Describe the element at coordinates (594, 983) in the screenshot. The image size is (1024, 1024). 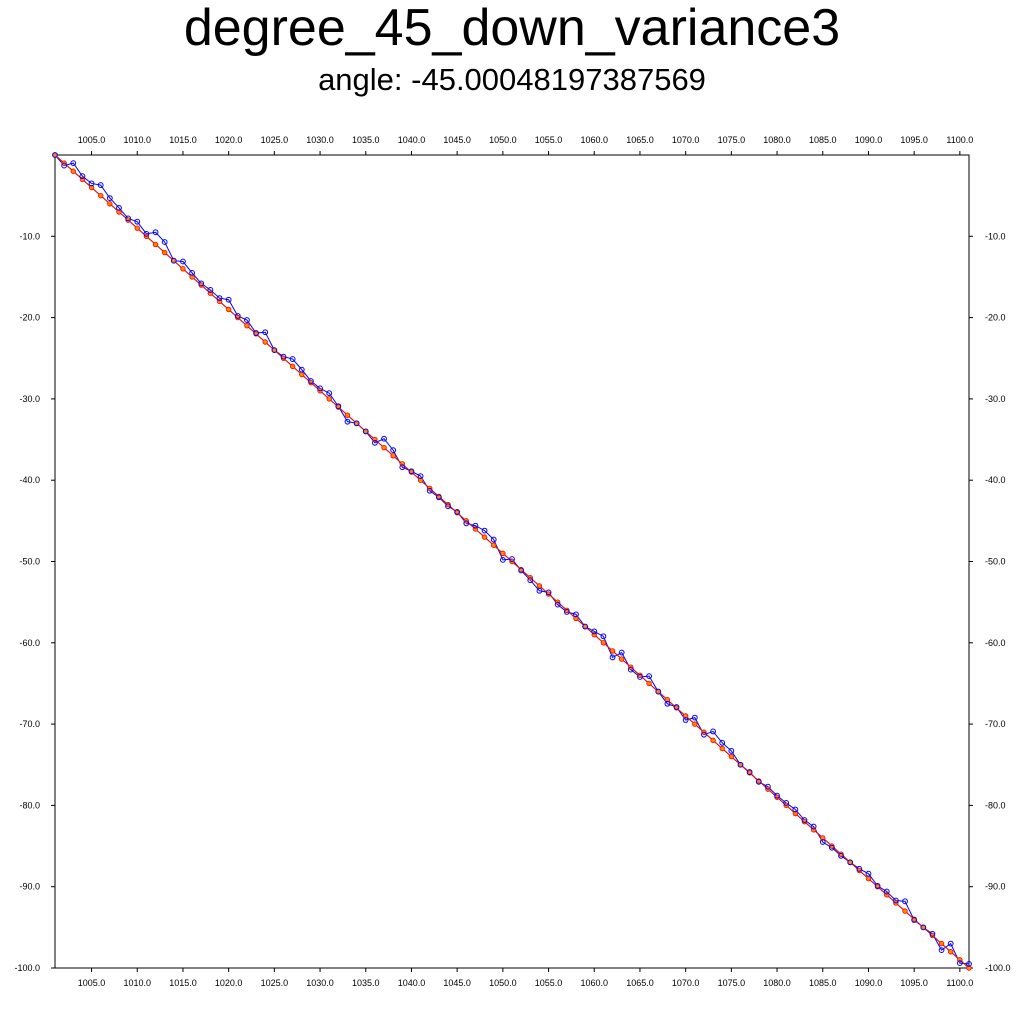
I see `x-tick-label-bottom: 1060.0` at that location.